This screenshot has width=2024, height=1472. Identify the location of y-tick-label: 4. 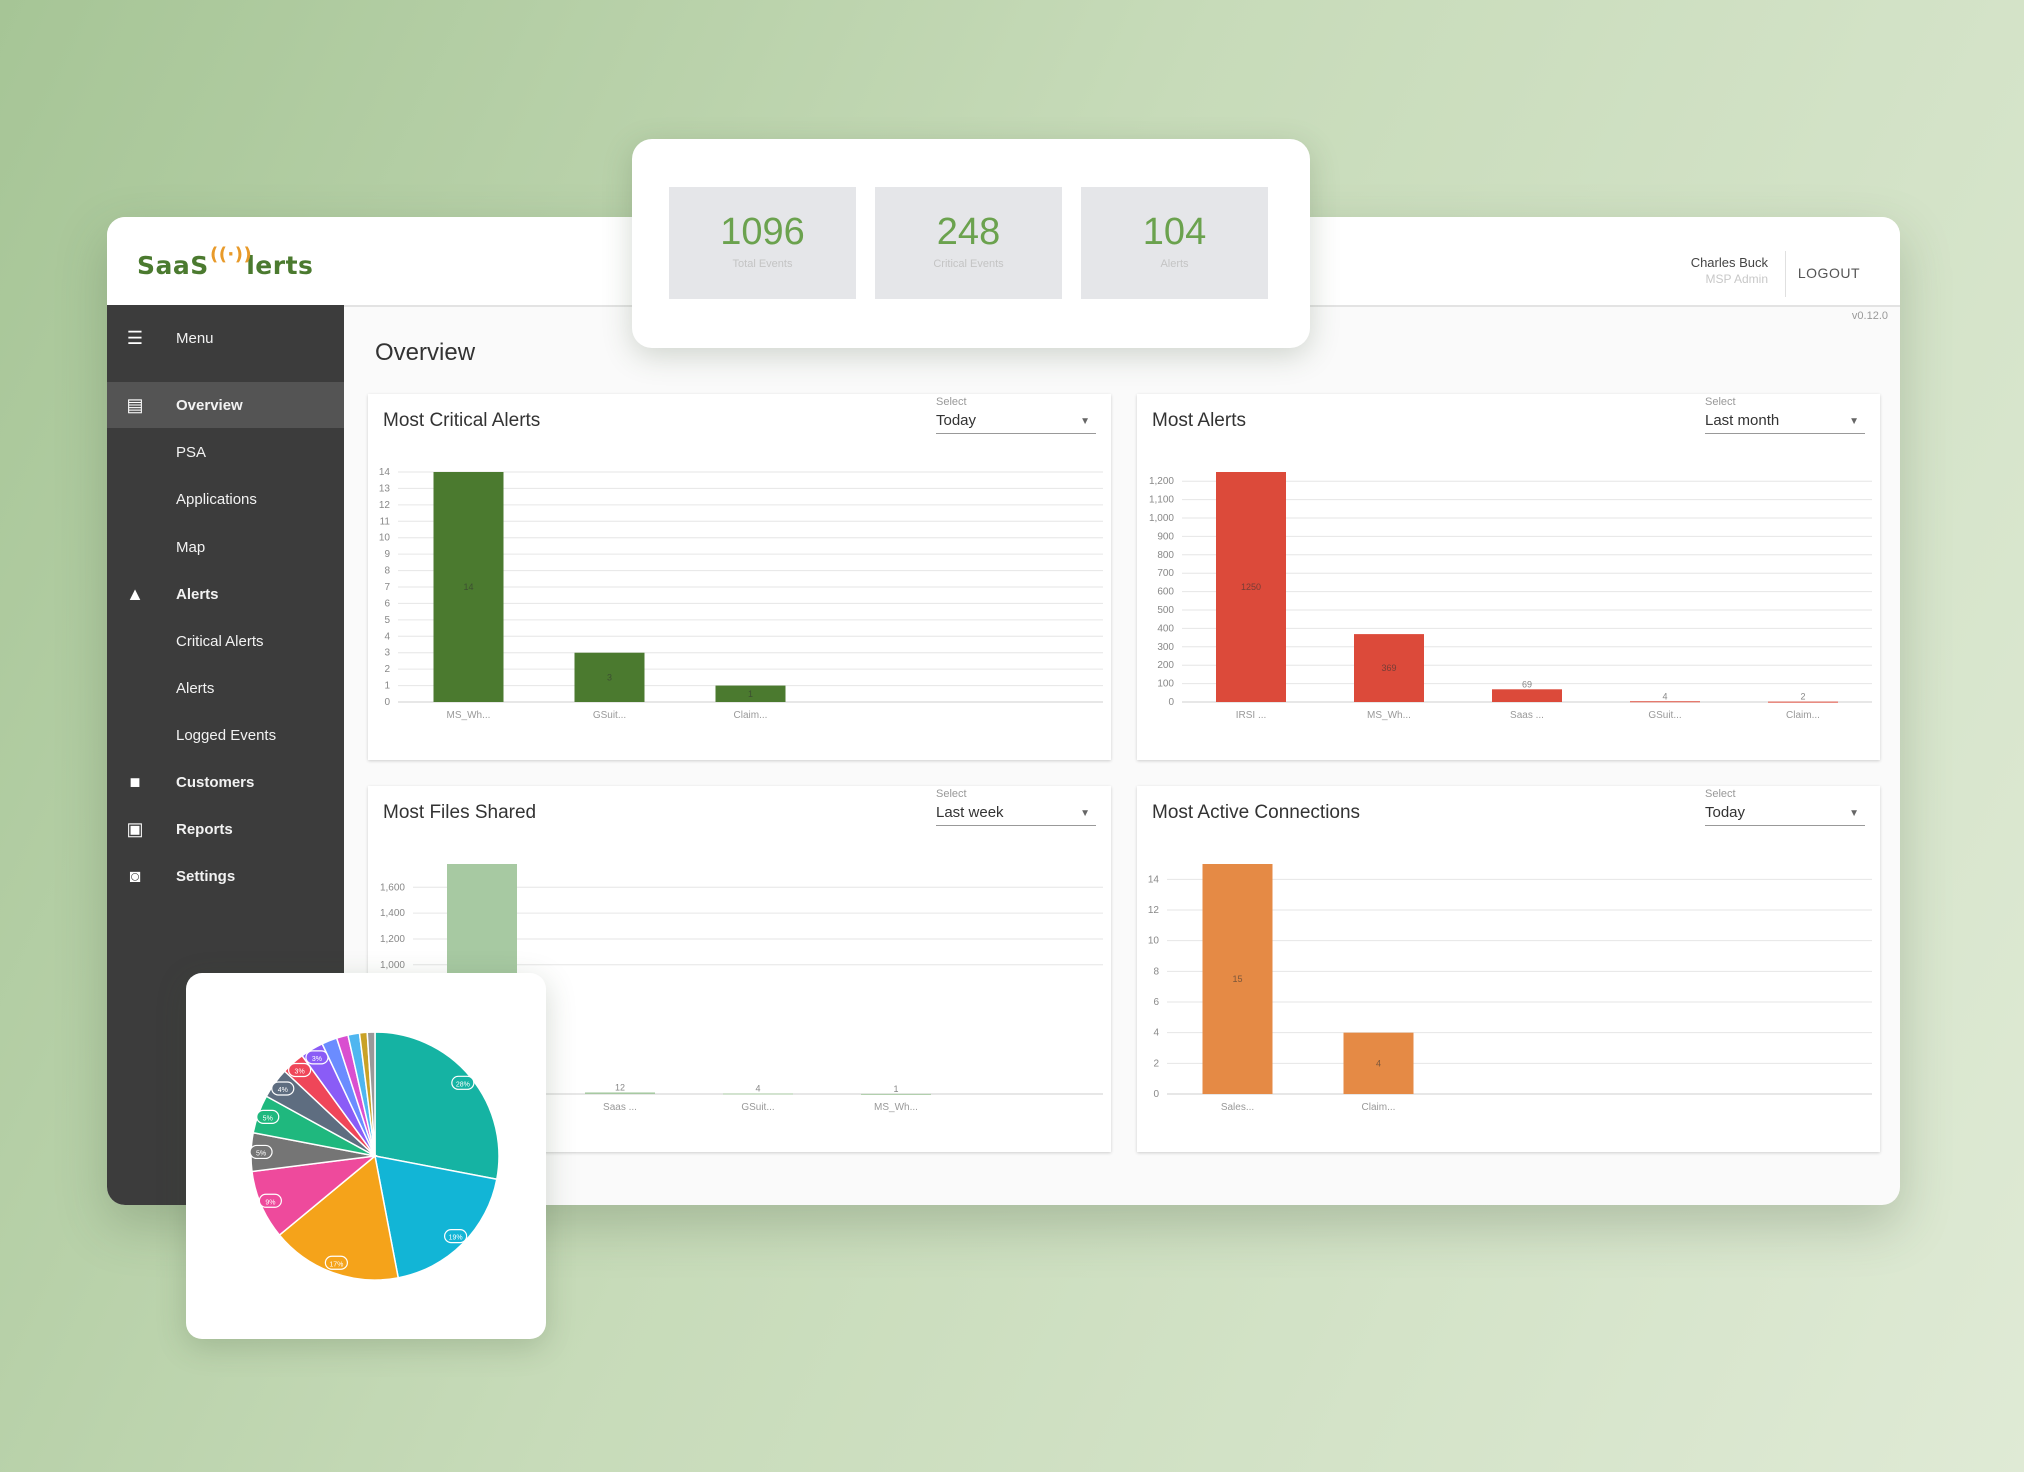
(1156, 1033).